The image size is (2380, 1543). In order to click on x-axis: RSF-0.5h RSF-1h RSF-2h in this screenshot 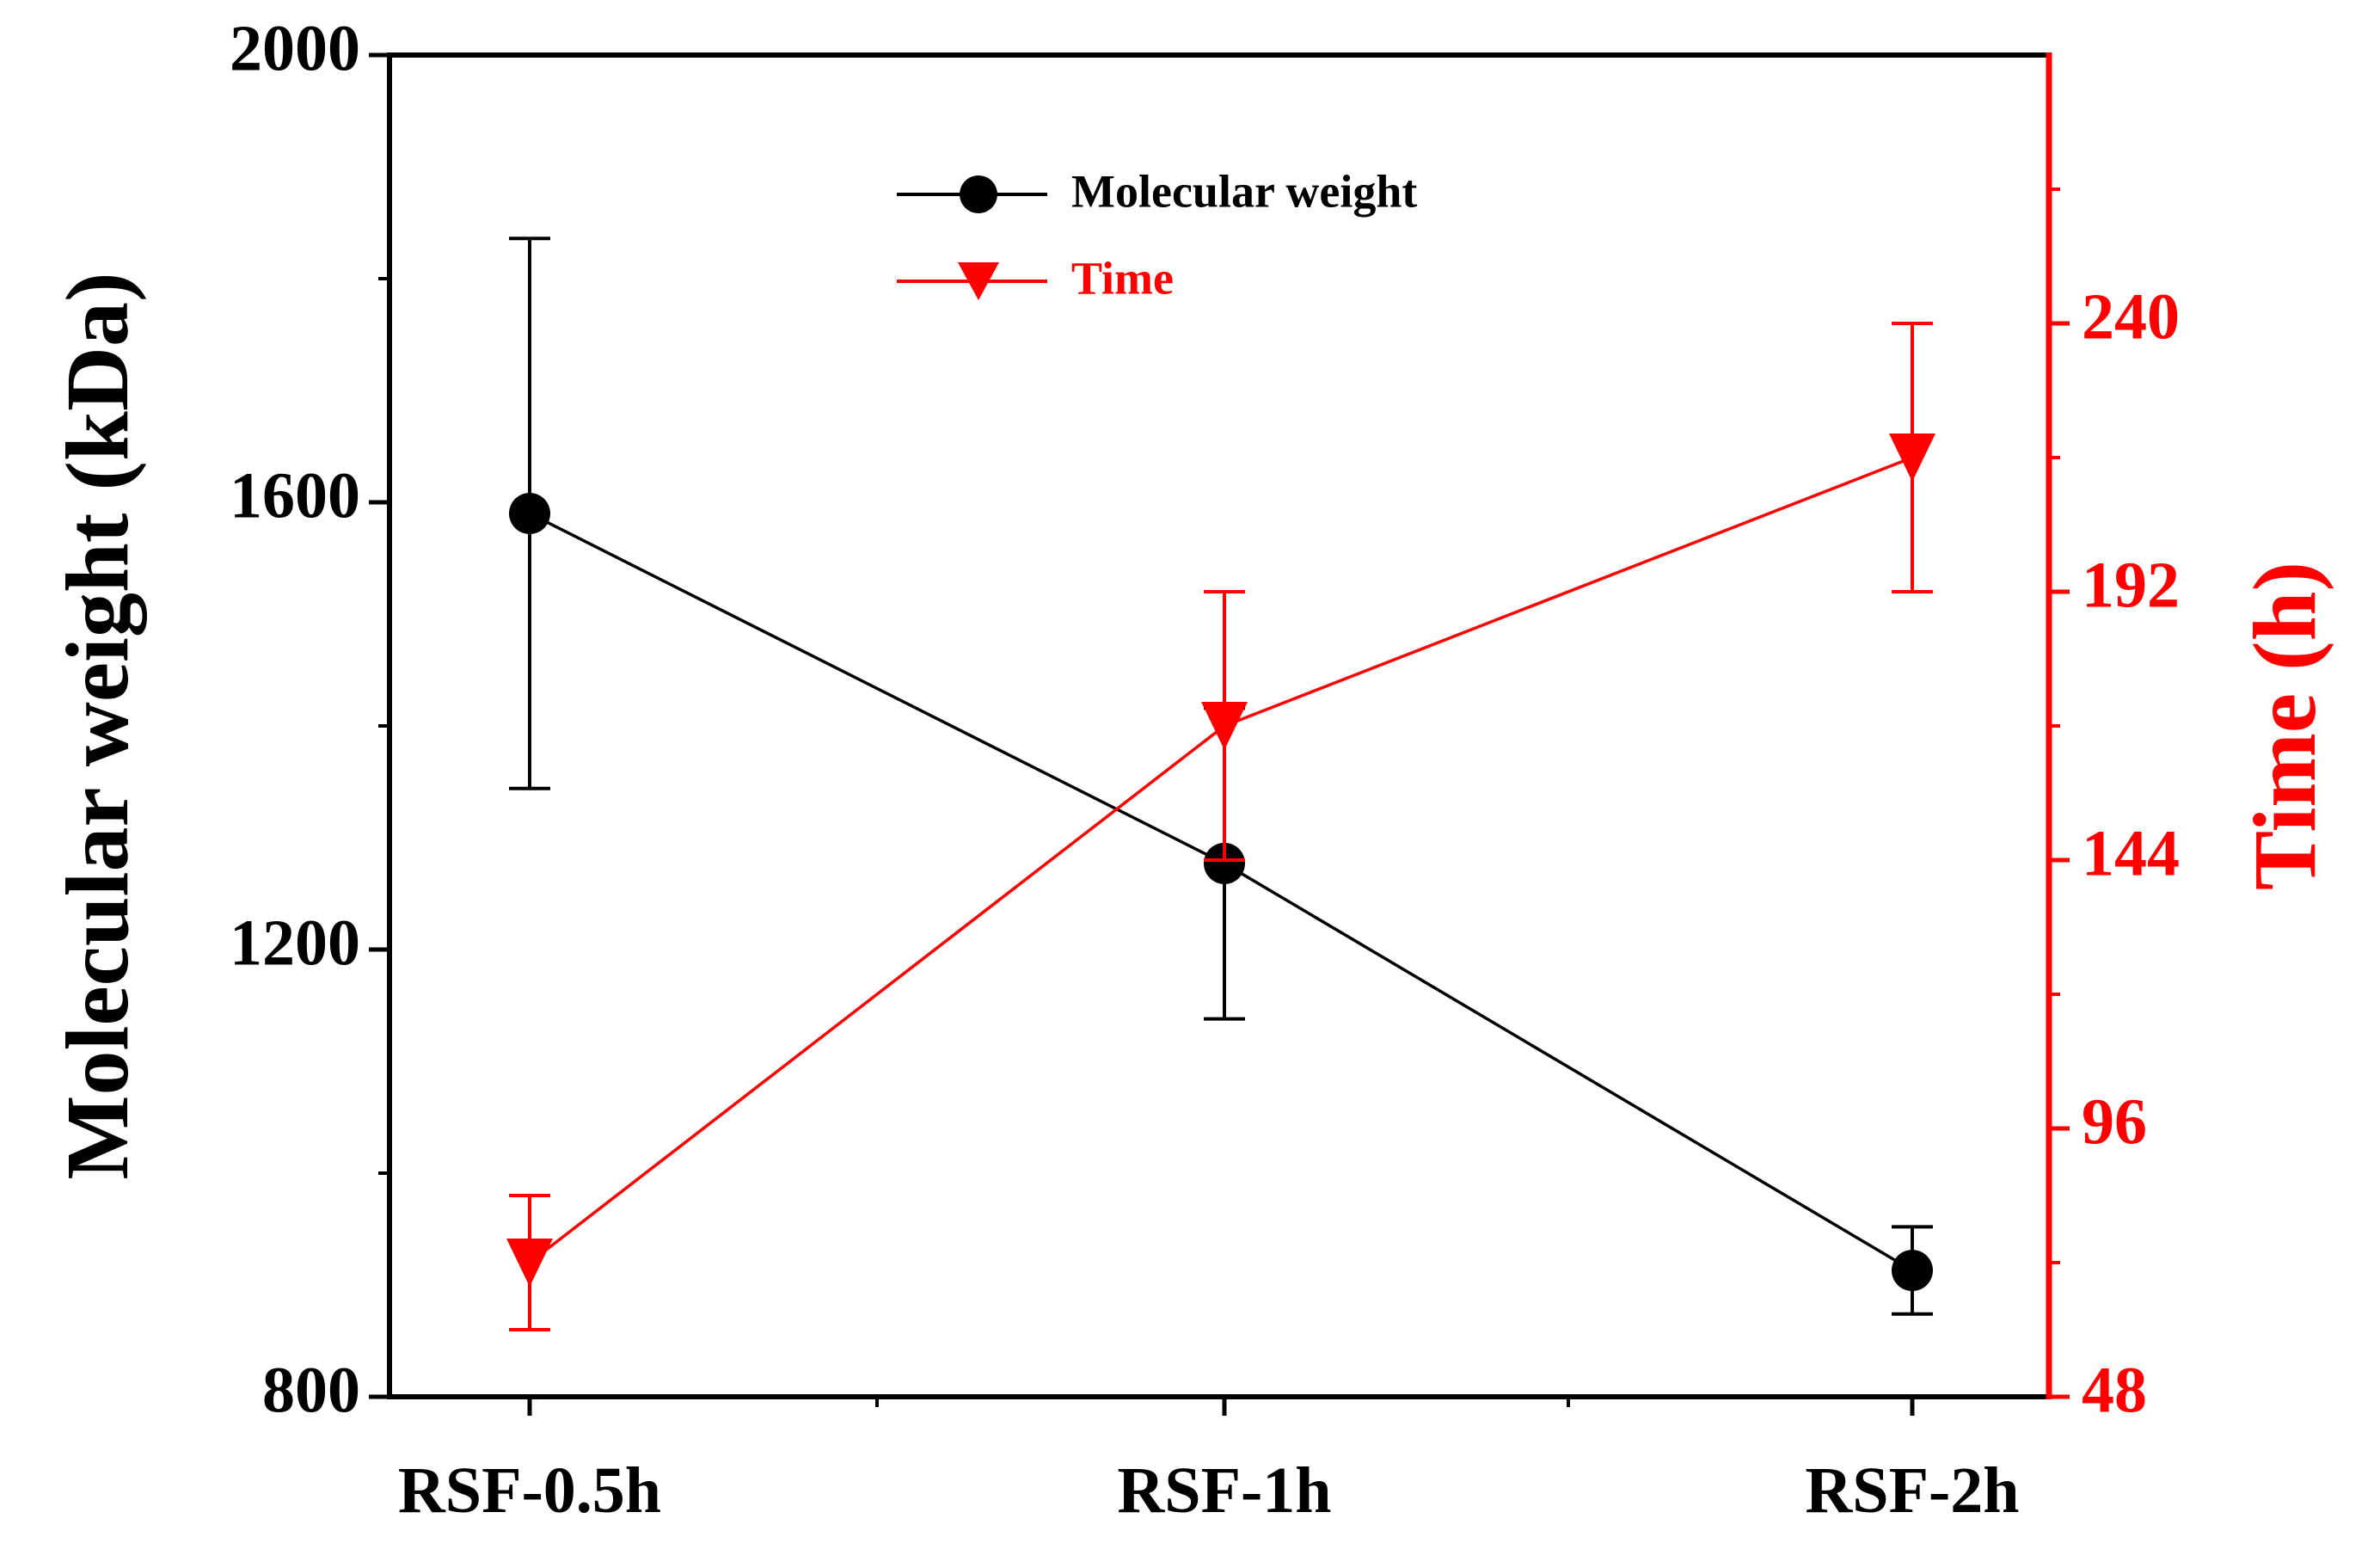, I will do `click(1209, 1462)`.